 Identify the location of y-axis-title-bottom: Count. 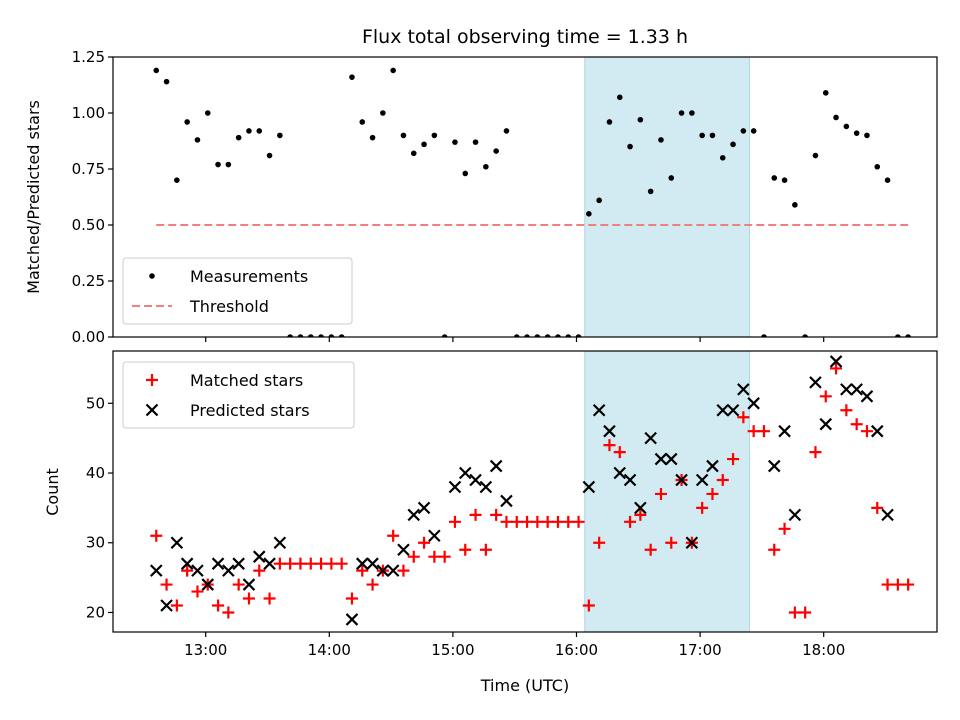
(52, 492).